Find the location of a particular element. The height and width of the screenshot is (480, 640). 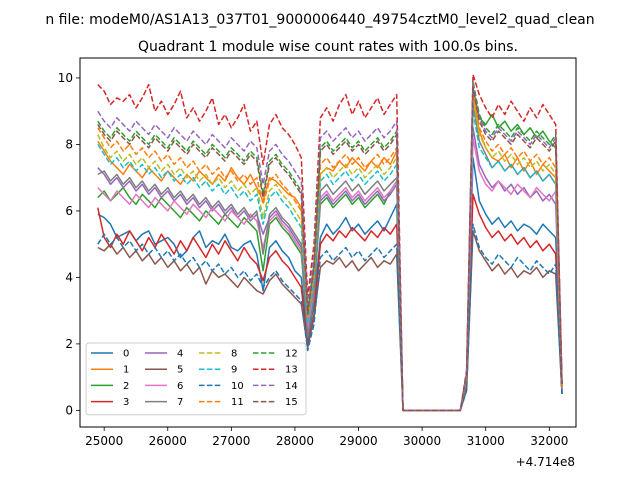

legend-label-4: 4 is located at coordinates (180, 354).